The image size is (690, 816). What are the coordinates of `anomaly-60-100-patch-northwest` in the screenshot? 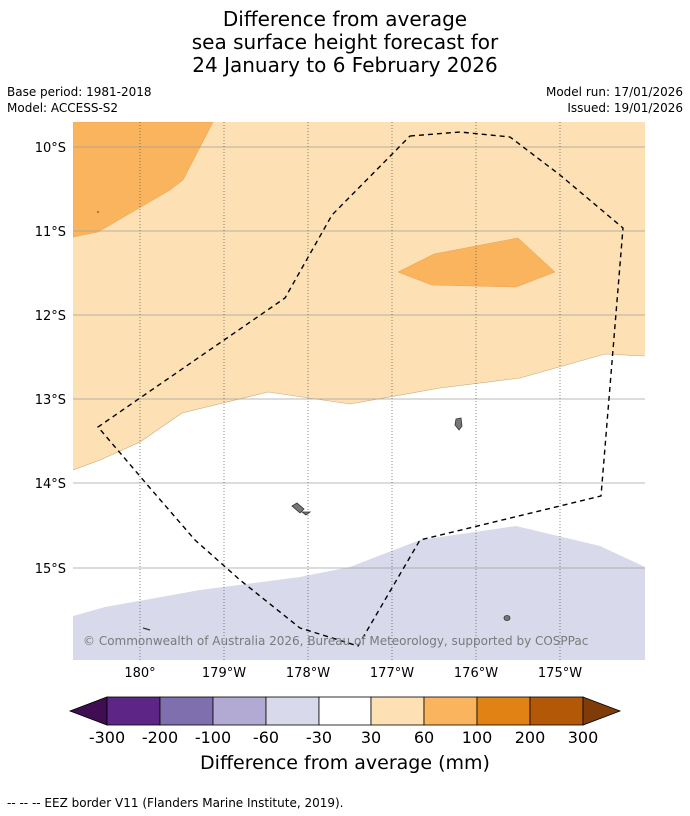 It's located at (143, 180).